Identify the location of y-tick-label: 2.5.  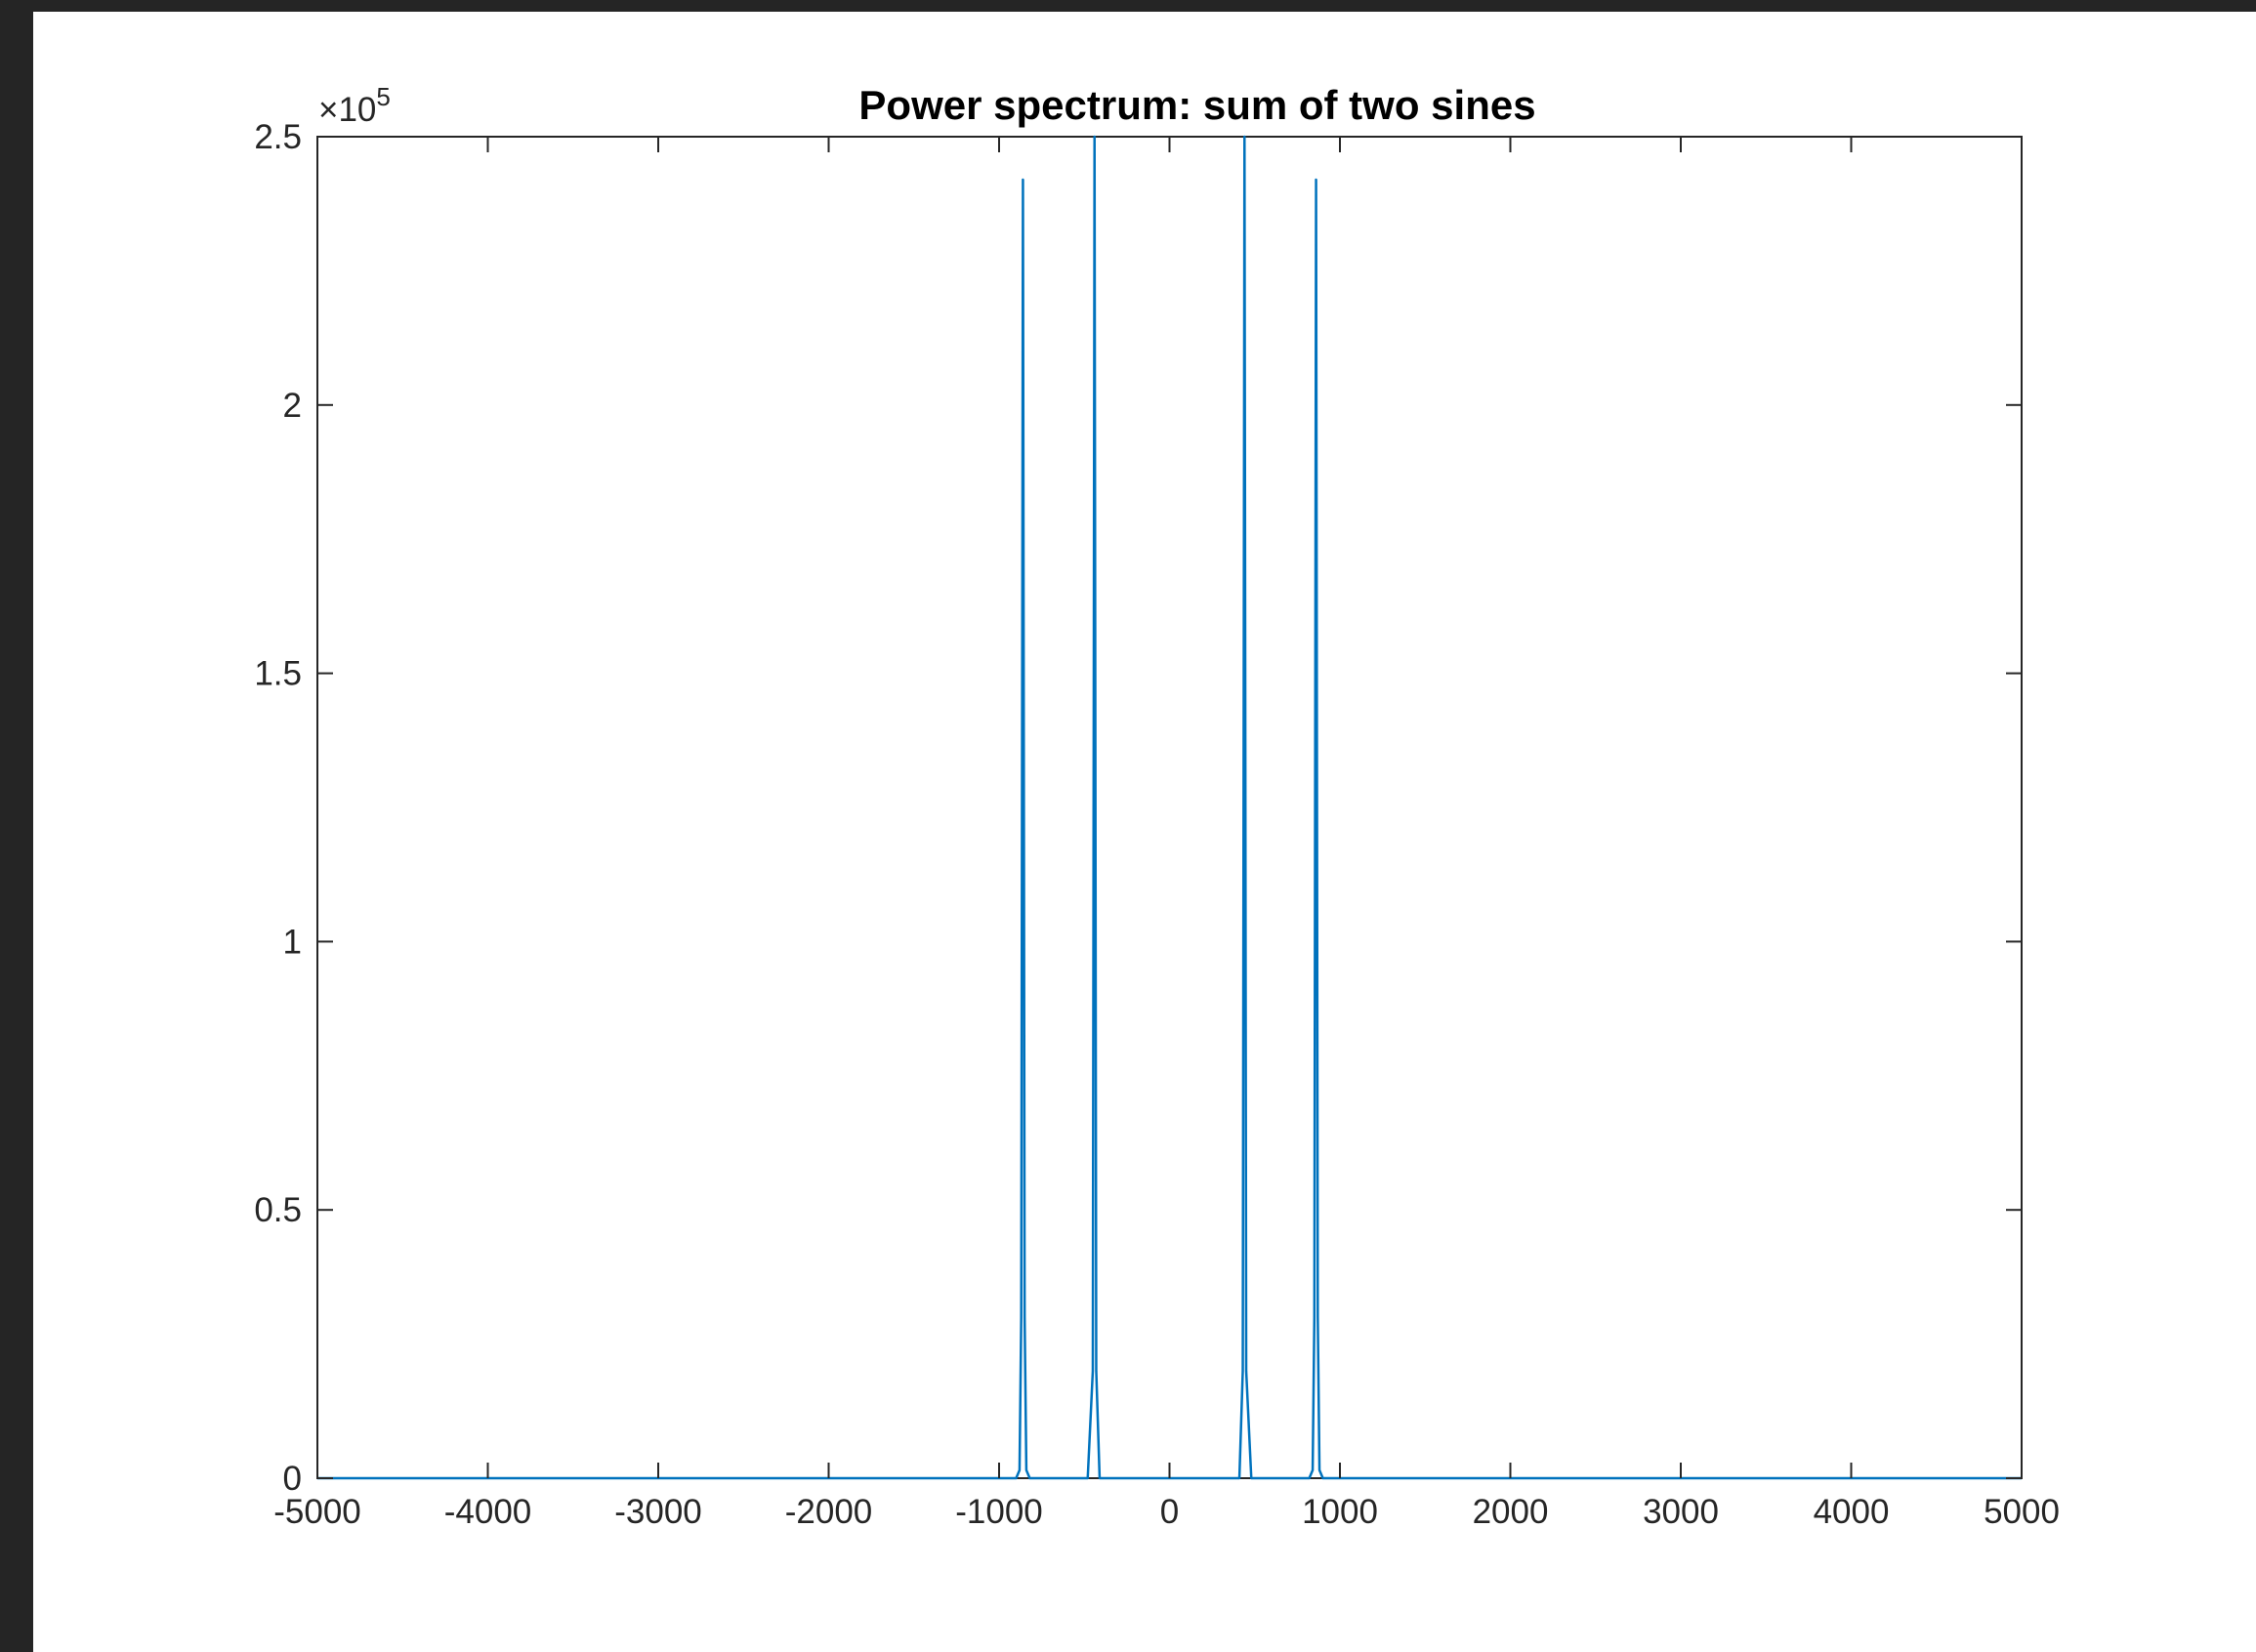
(278, 137).